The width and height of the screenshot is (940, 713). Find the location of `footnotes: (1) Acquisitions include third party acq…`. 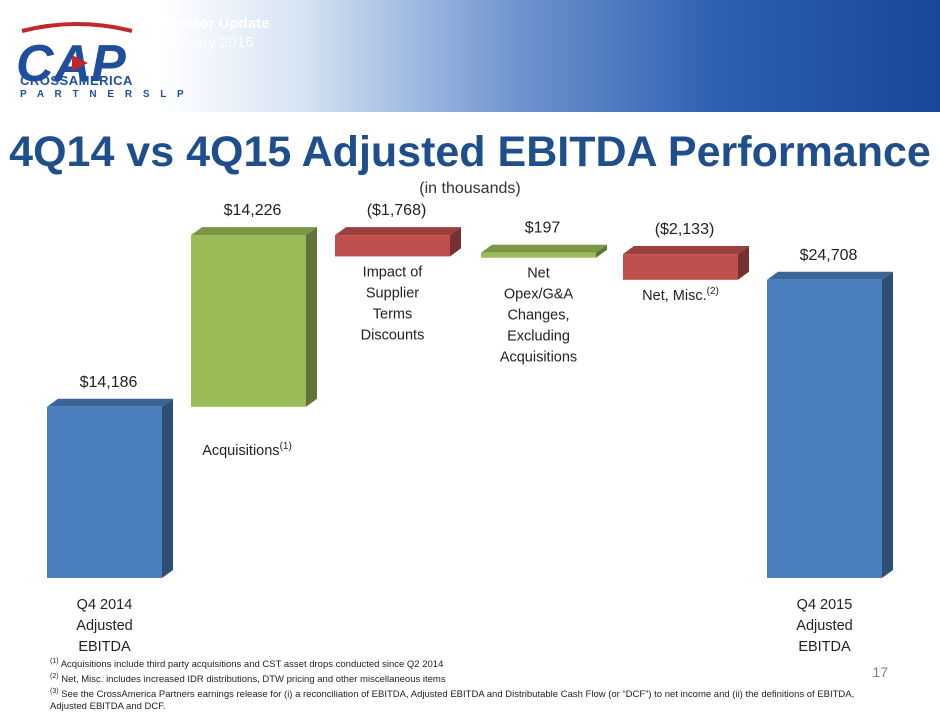

footnotes: (1) Acquisitions include third party acq… is located at coordinates (460, 684).